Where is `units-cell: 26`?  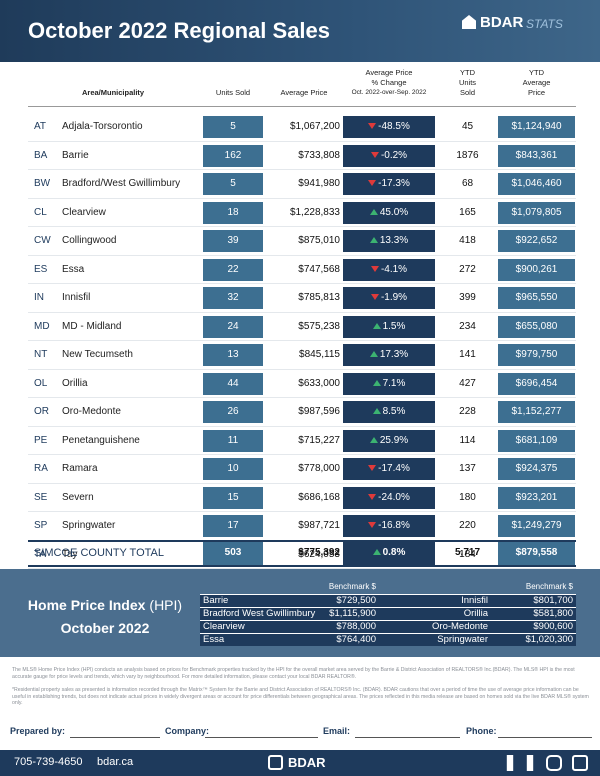
units-cell: 26 is located at coordinates (233, 412).